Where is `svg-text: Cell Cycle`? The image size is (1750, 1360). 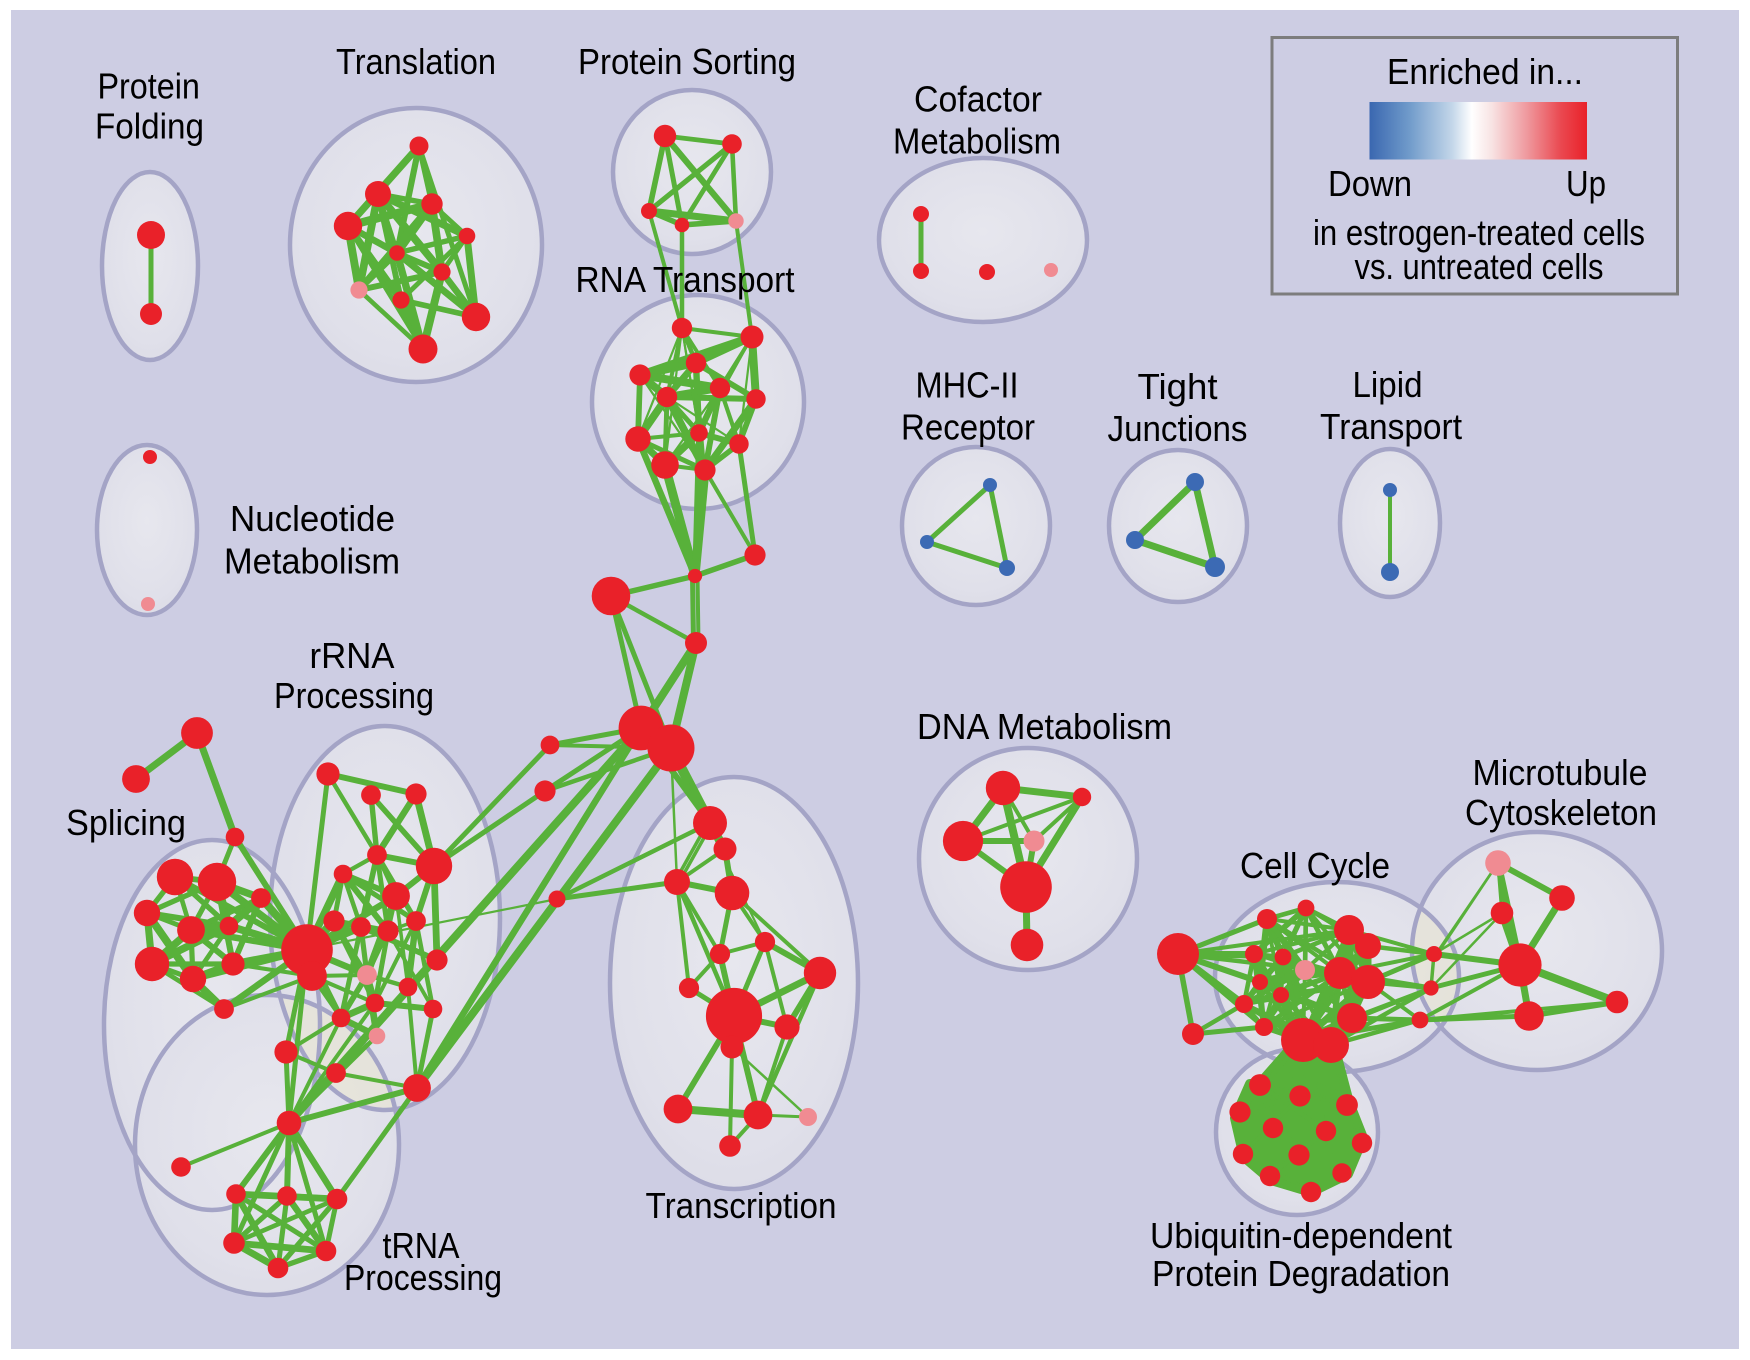 svg-text: Cell Cycle is located at coordinates (1315, 865).